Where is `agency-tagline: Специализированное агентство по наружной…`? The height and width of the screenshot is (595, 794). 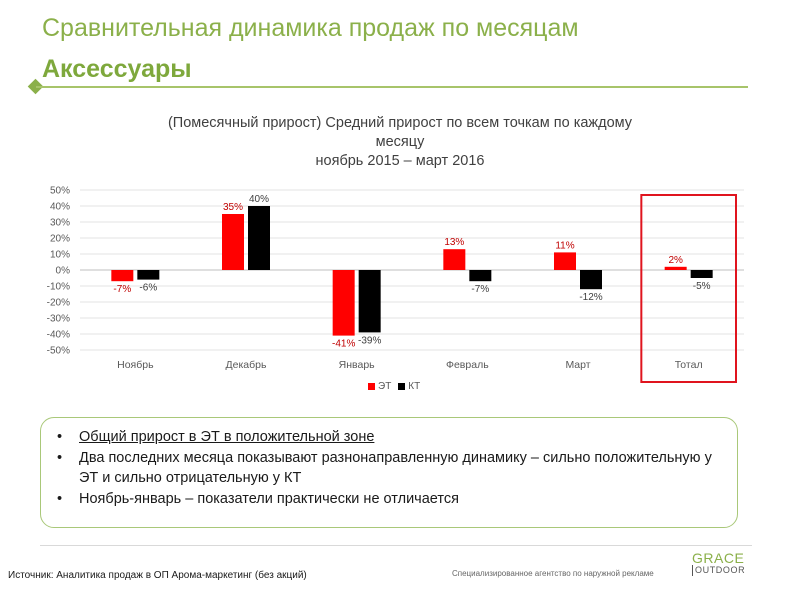
agency-tagline: Специализированное агентство по наружной… is located at coordinates (553, 573).